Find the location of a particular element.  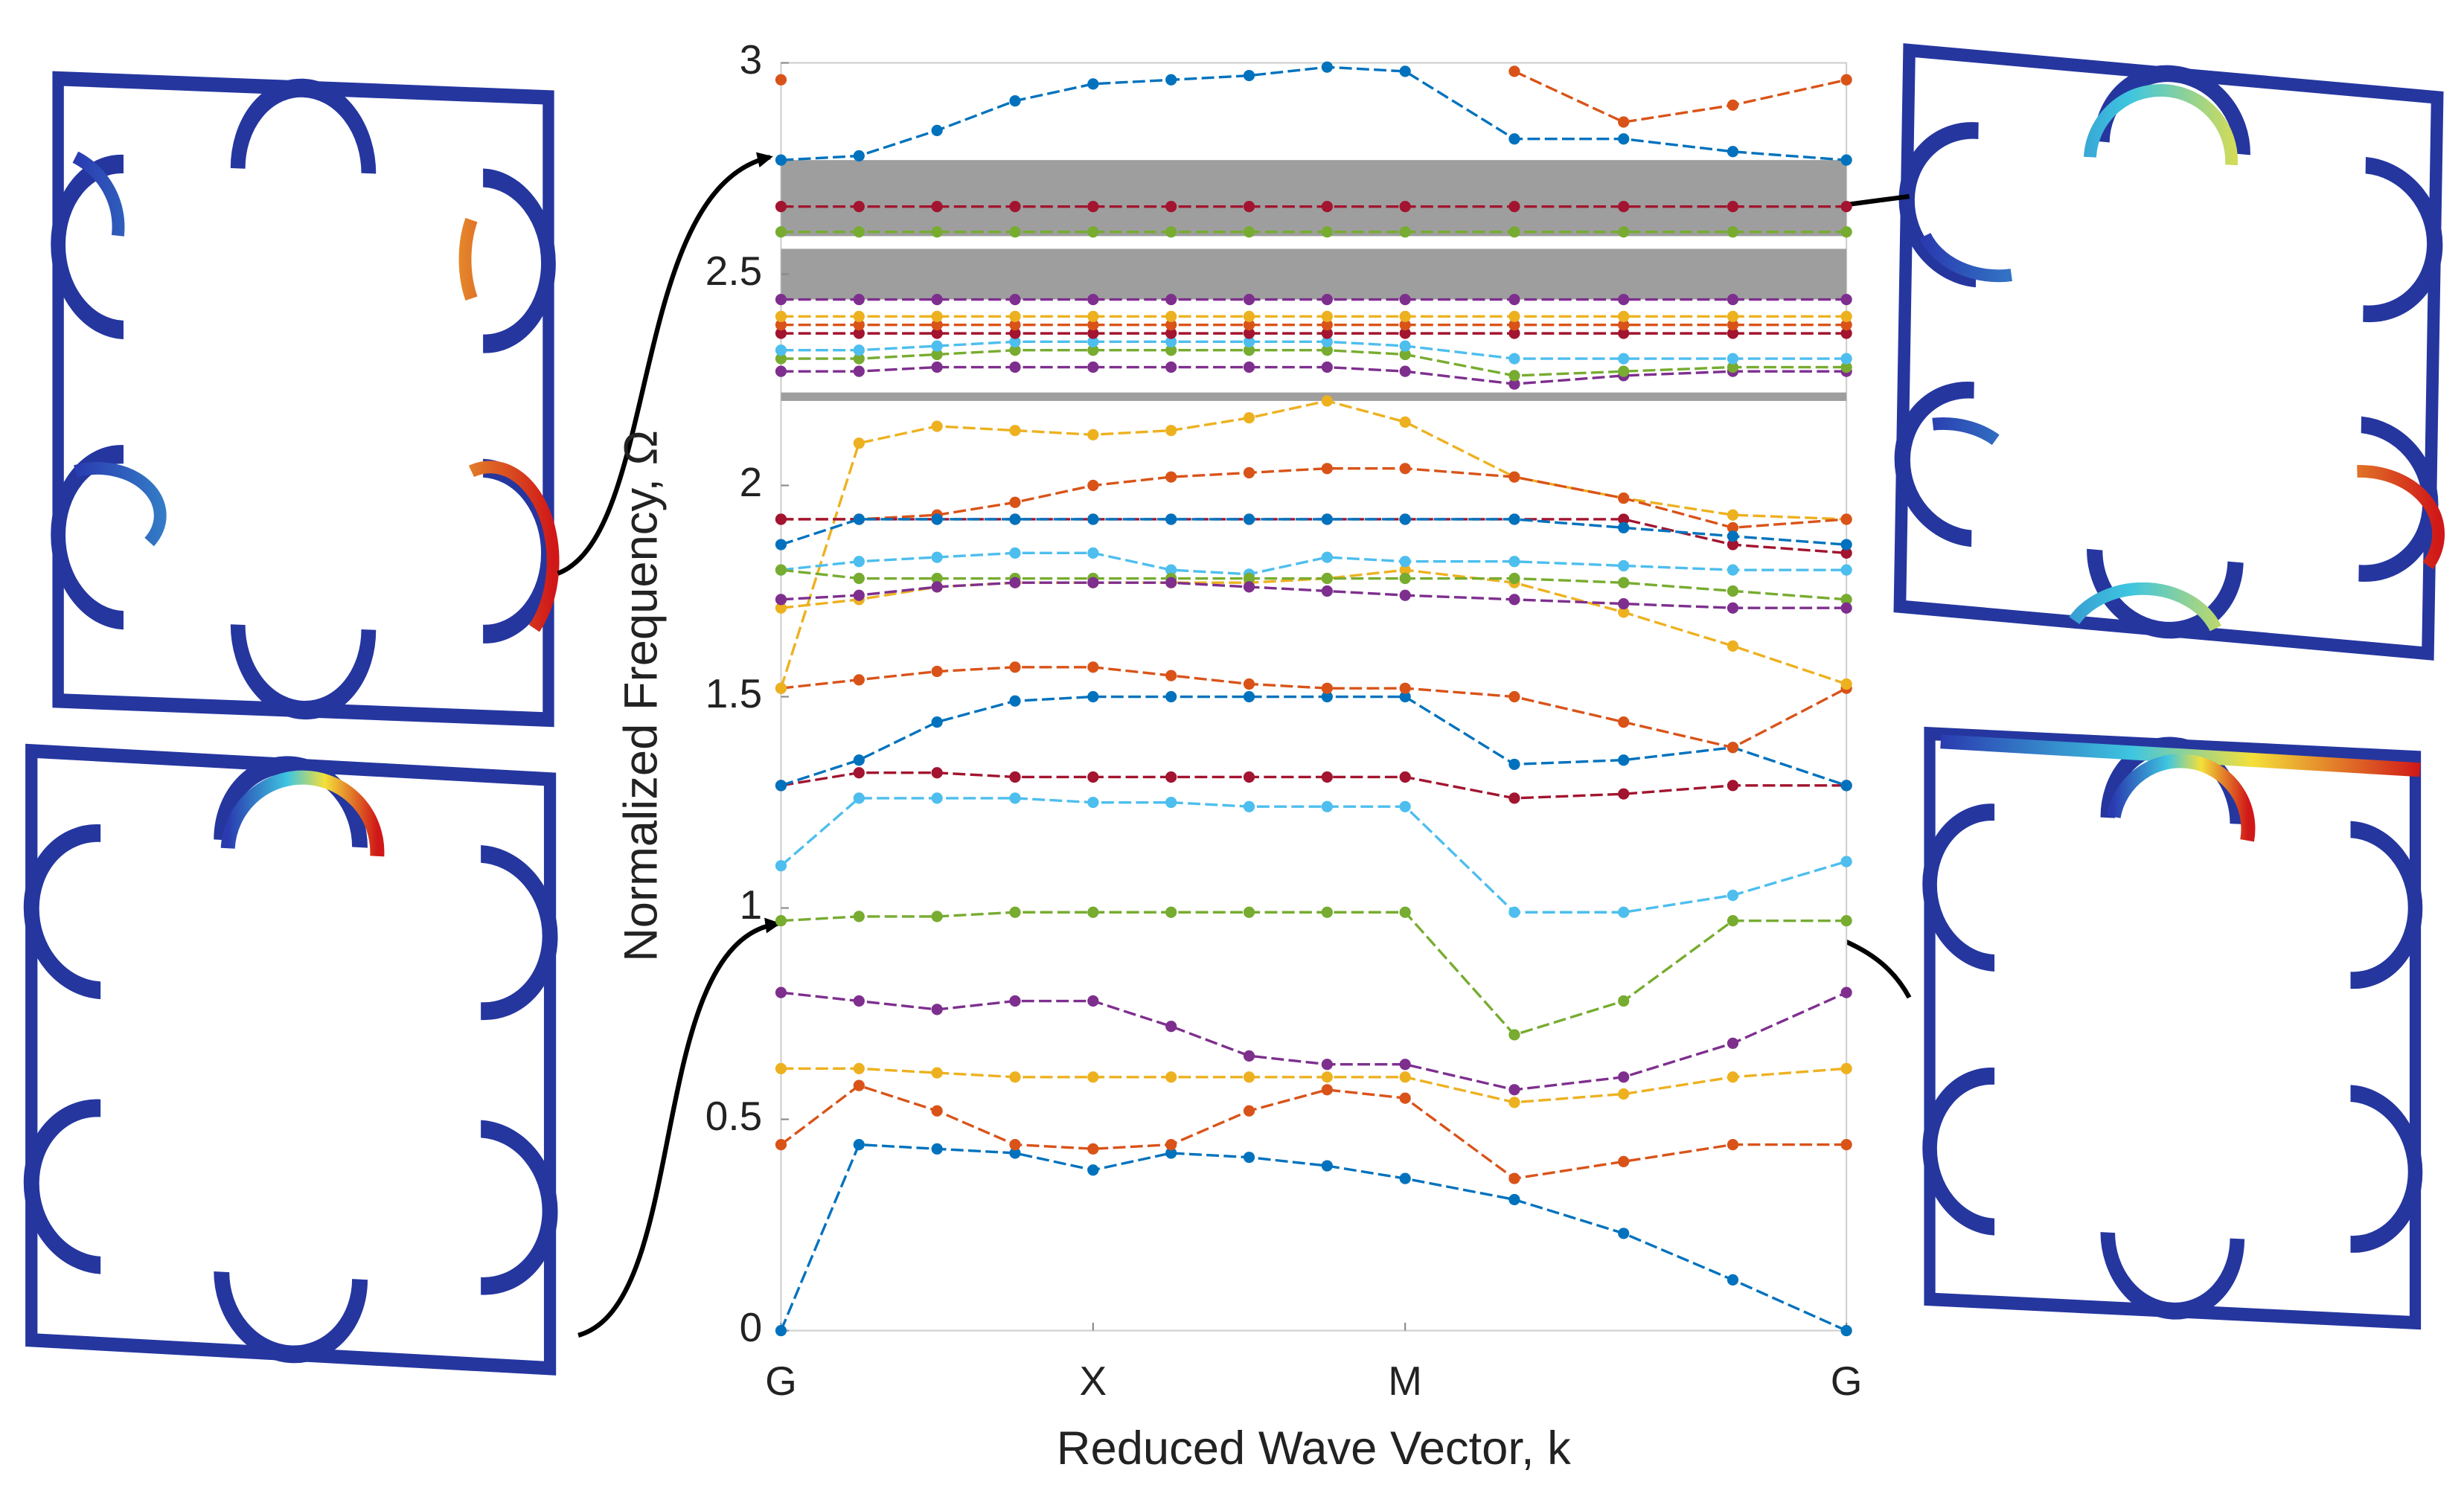

y-tick-label: 1 is located at coordinates (751, 905).